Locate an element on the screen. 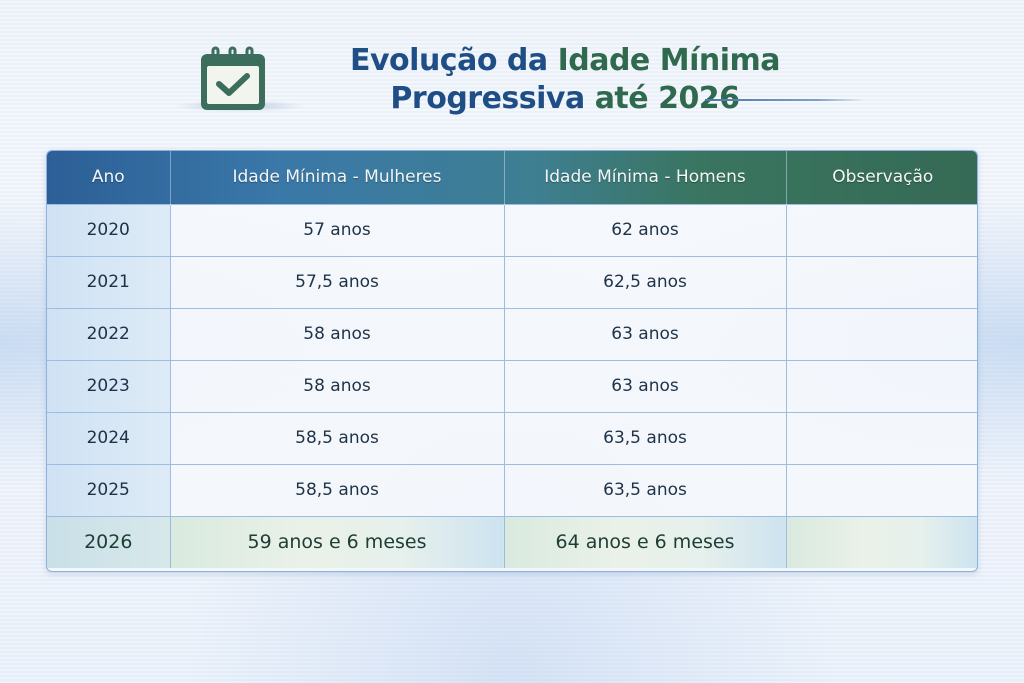 The image size is (1024, 683). year-cell: 2026 is located at coordinates (109, 541).